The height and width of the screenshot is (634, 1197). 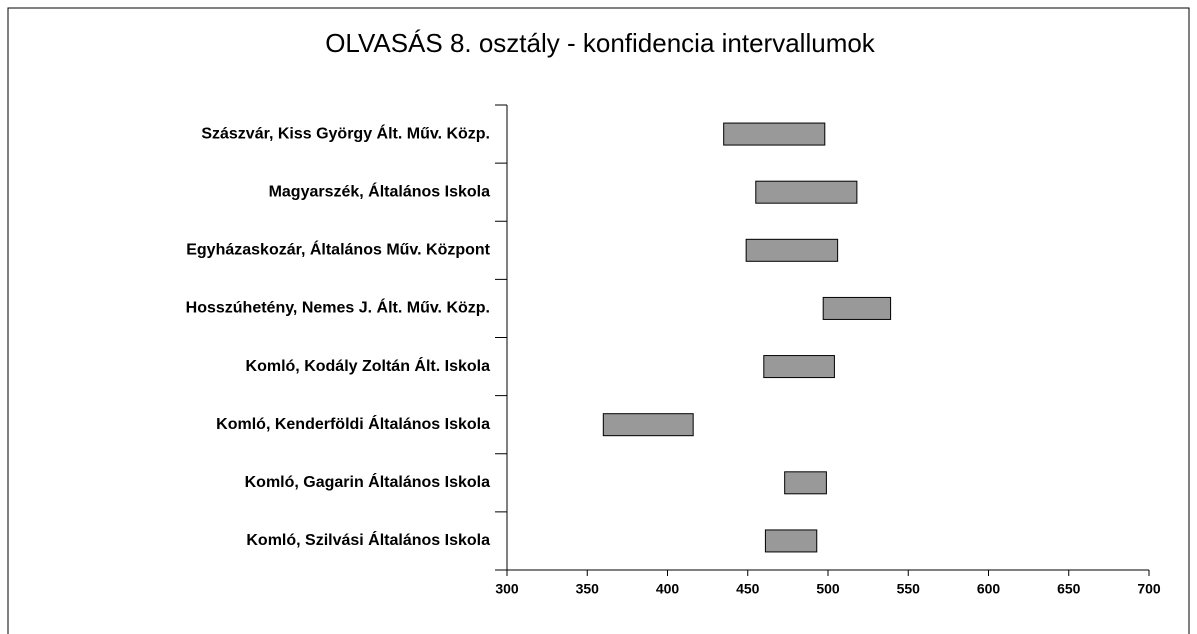 What do you see at coordinates (828, 589) in the screenshot?
I see `x-tick-label: 500` at bounding box center [828, 589].